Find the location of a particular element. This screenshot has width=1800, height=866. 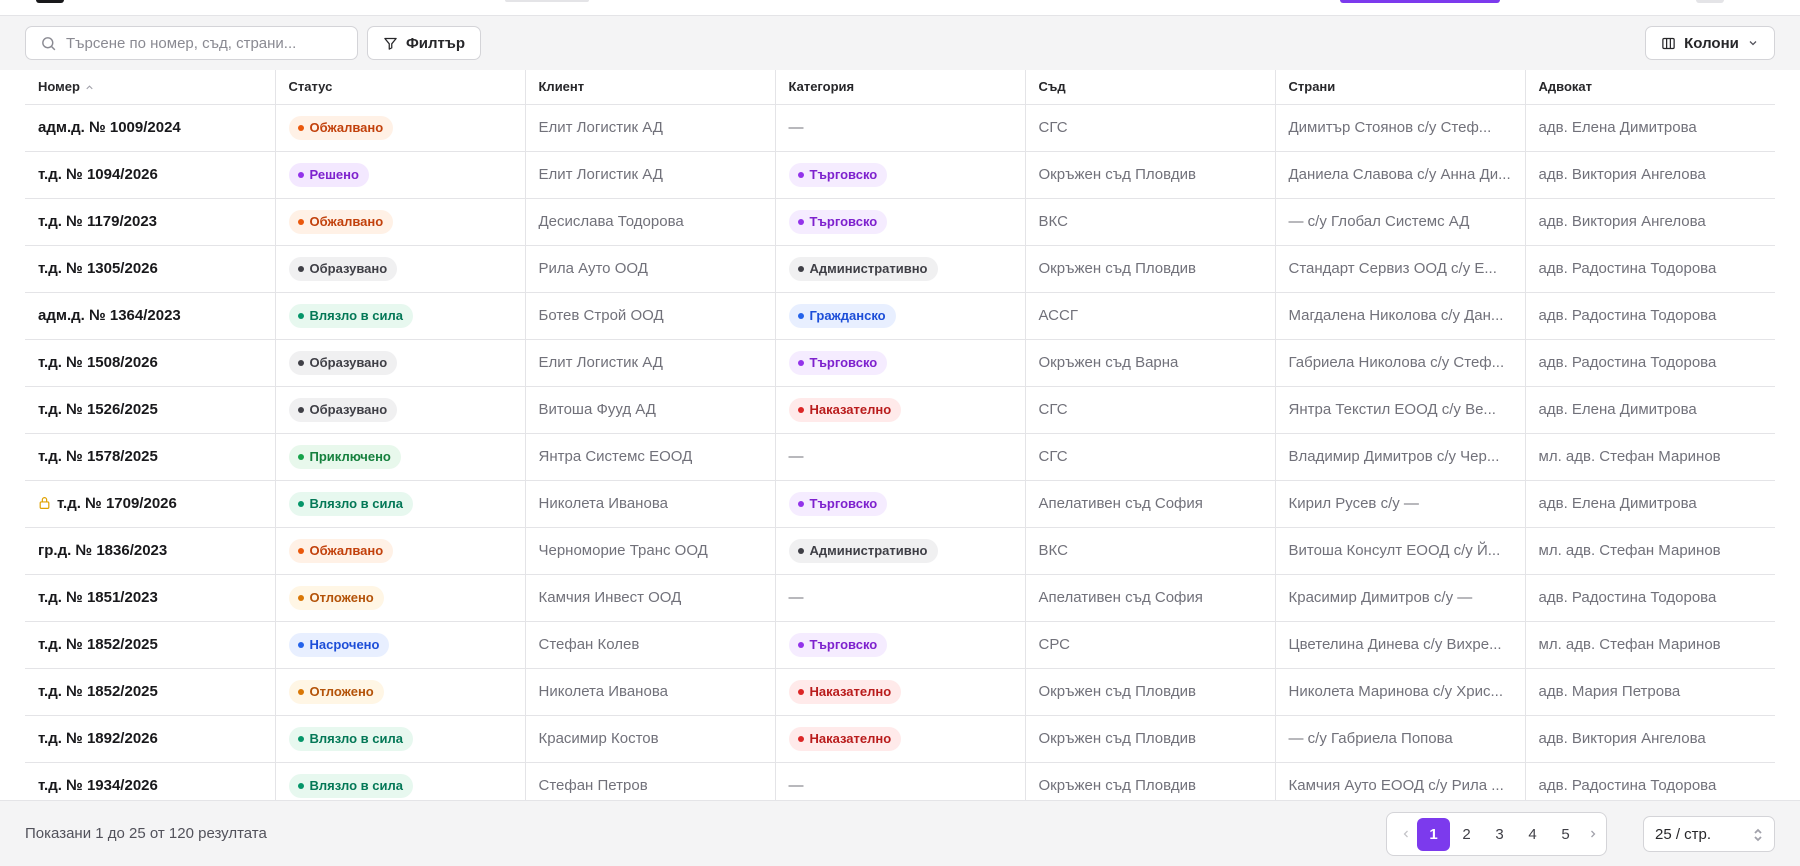

app-logo is located at coordinates (50, 1).